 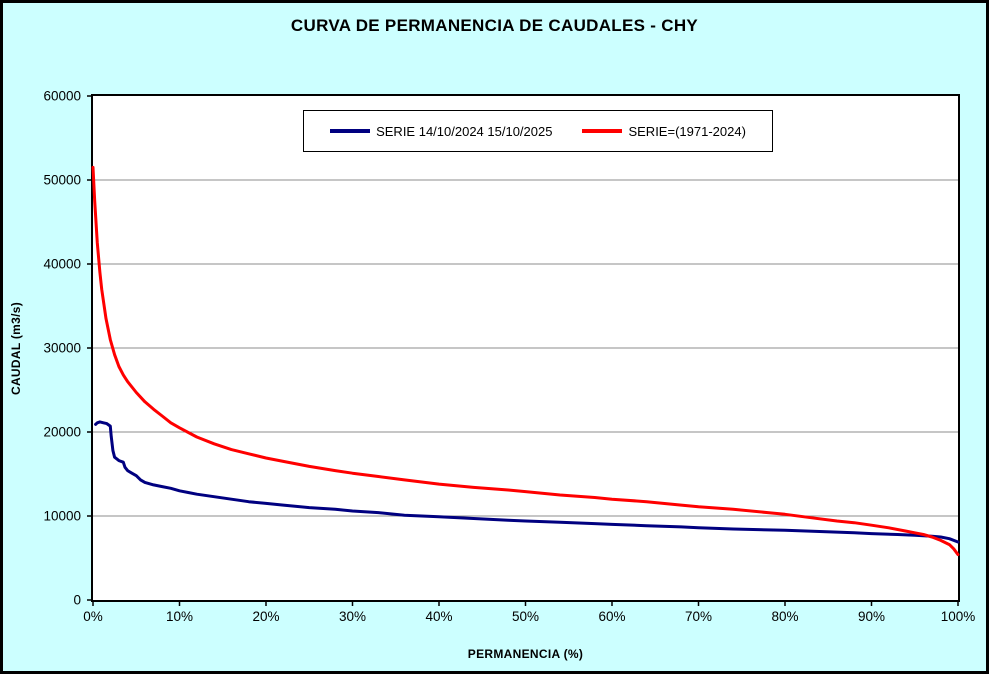 What do you see at coordinates (785, 616) in the screenshot?
I see `x-tick-label: 80%` at bounding box center [785, 616].